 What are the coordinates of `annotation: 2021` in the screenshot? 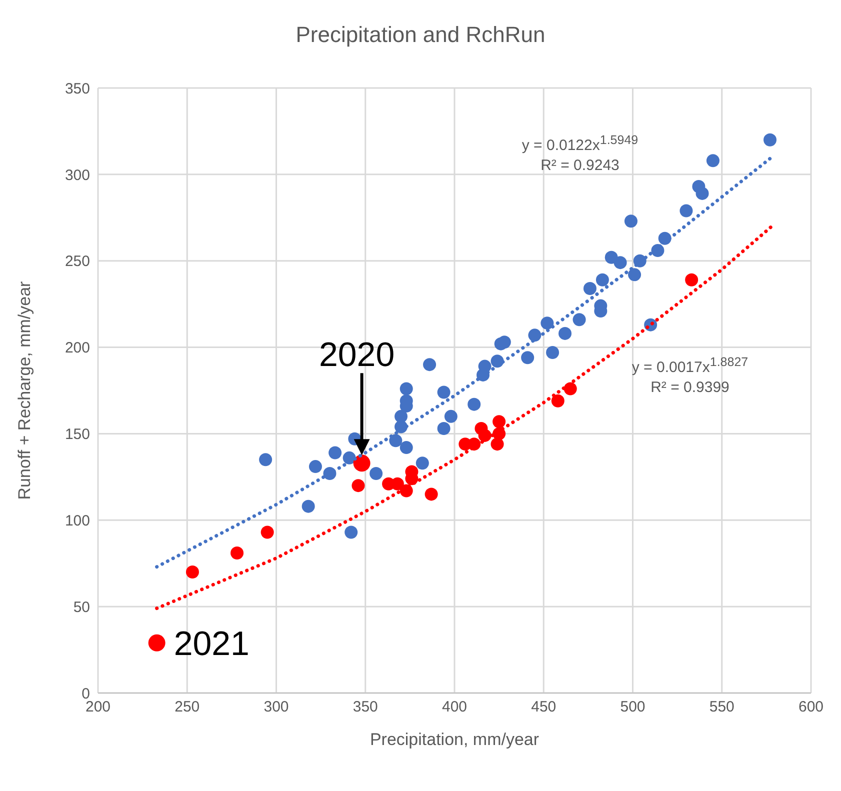 It's located at (212, 643).